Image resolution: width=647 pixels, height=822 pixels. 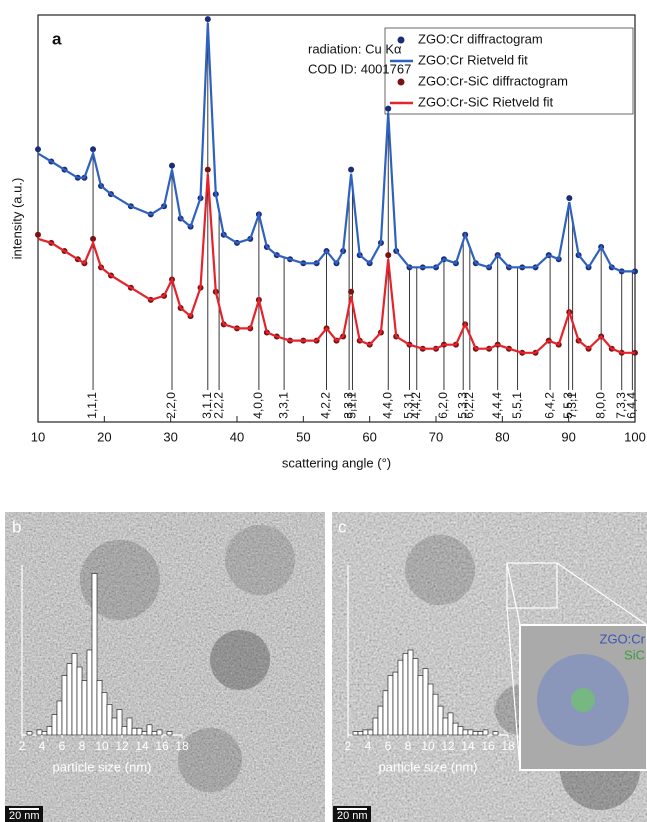 I want to click on x-tick-label: 14, so click(x=142, y=746).